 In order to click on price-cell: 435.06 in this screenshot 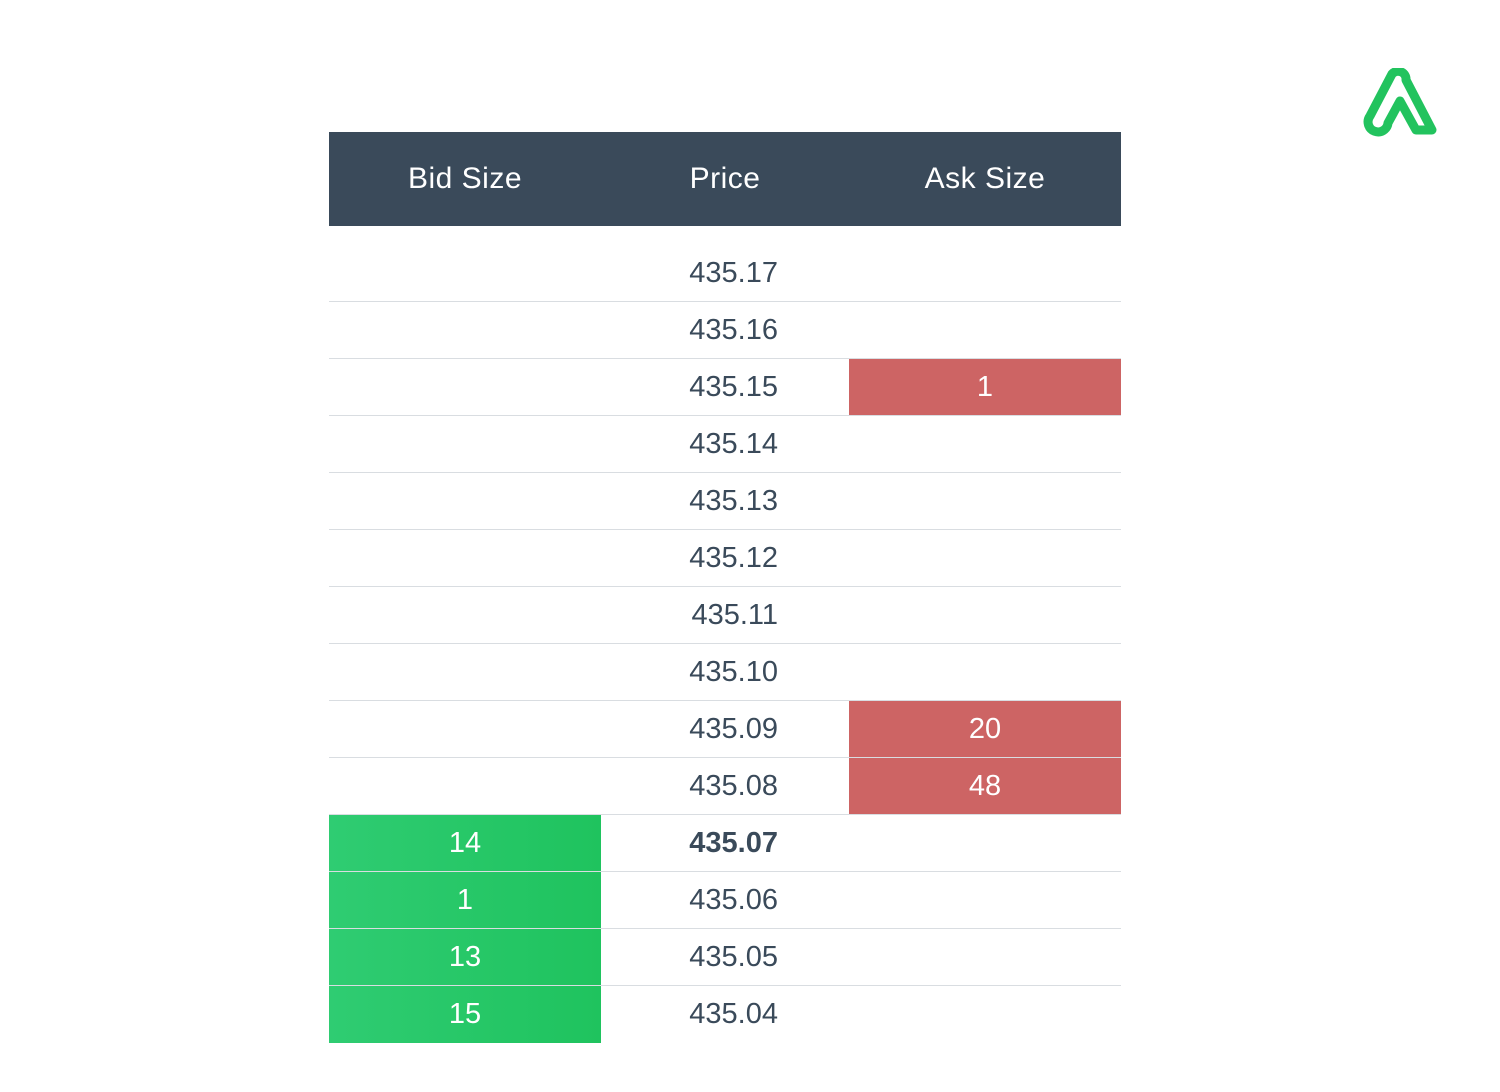, I will do `click(725, 900)`.